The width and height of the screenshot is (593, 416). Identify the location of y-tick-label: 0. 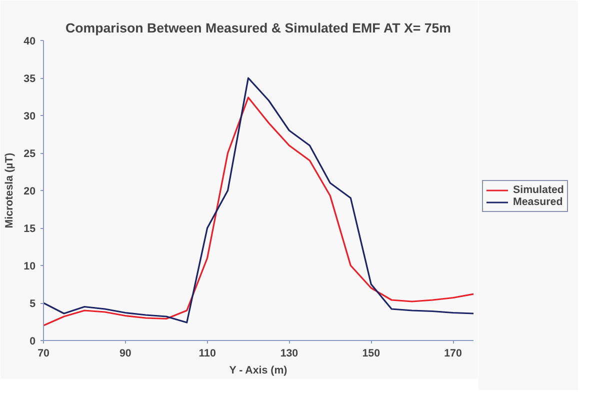
(33, 342).